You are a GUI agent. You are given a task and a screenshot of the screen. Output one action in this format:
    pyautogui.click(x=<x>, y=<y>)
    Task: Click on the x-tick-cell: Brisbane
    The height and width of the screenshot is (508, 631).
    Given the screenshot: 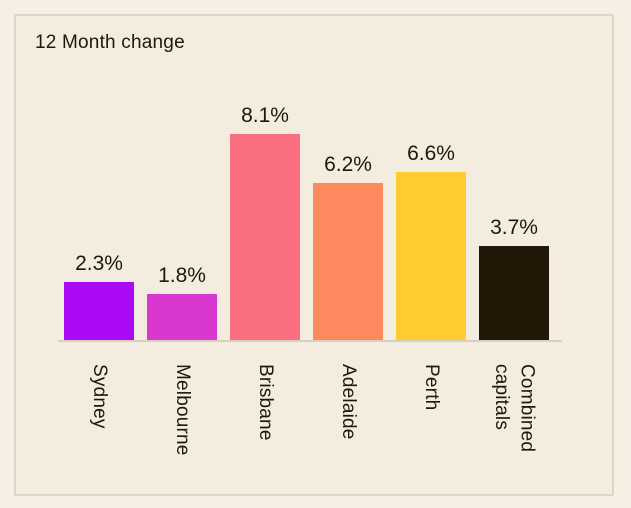 What is the action you would take?
    pyautogui.click(x=265, y=424)
    